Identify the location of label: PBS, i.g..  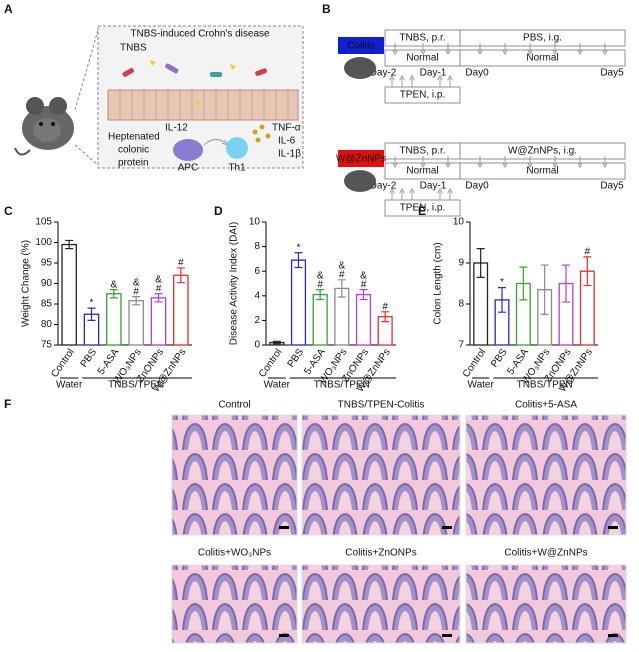
(542, 38).